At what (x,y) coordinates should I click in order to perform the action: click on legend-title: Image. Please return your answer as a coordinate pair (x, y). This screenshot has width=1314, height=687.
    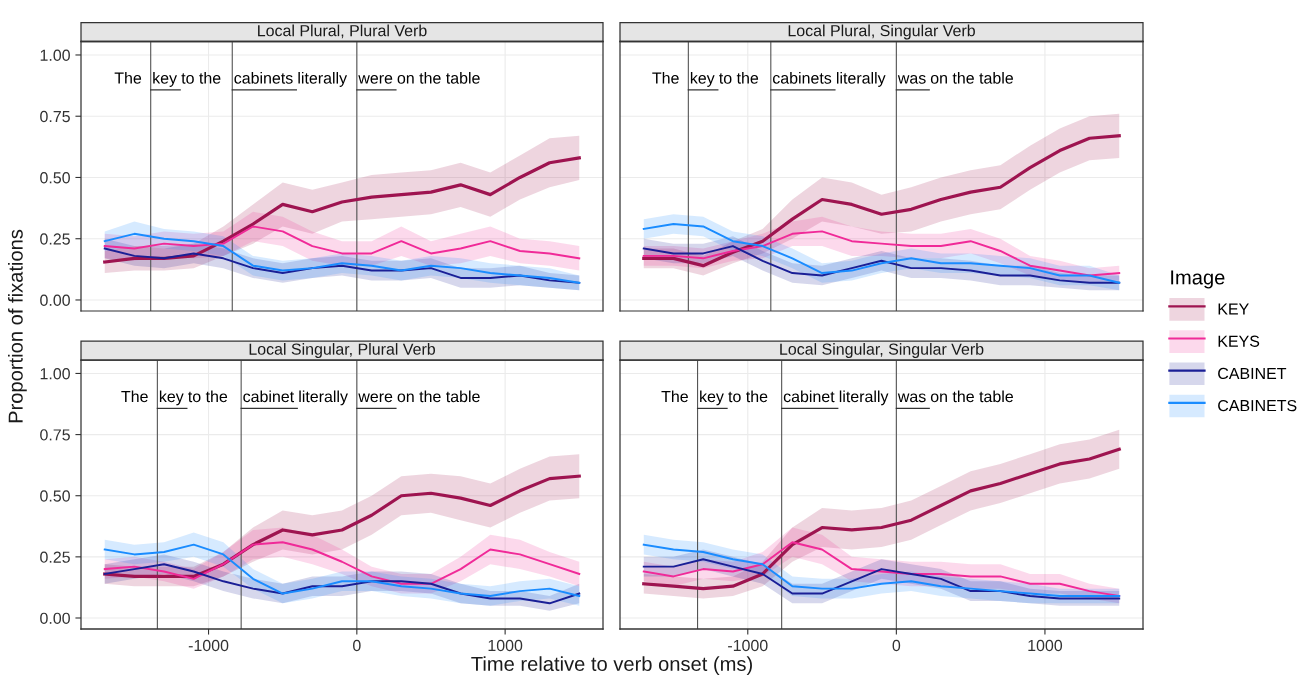
    Looking at the image, I should click on (1198, 279).